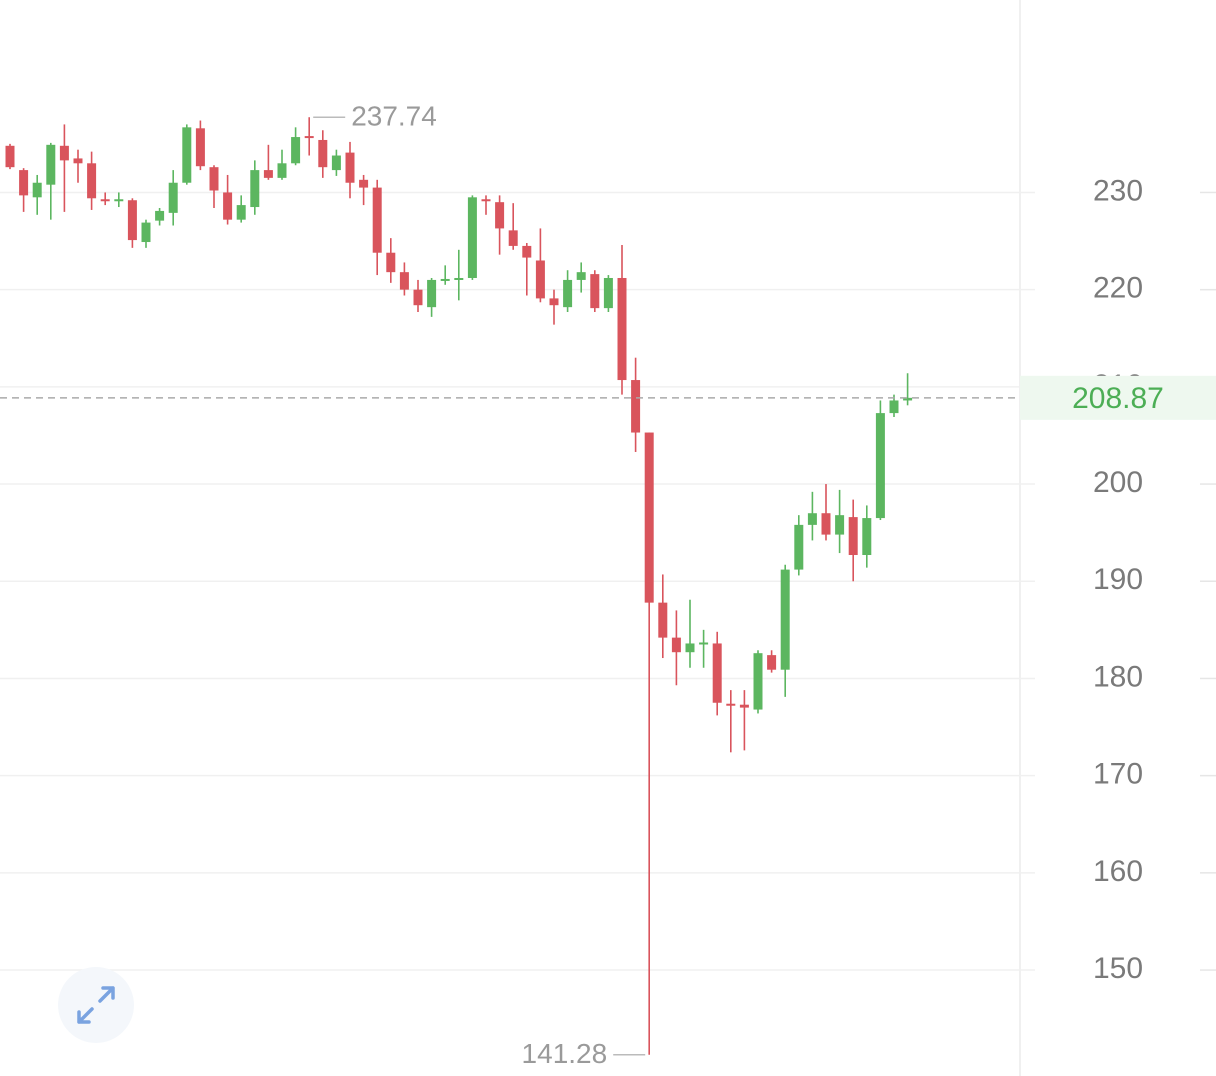 This screenshot has width=1216, height=1076. What do you see at coordinates (394, 116) in the screenshot?
I see `high-marker-label: 237.74` at bounding box center [394, 116].